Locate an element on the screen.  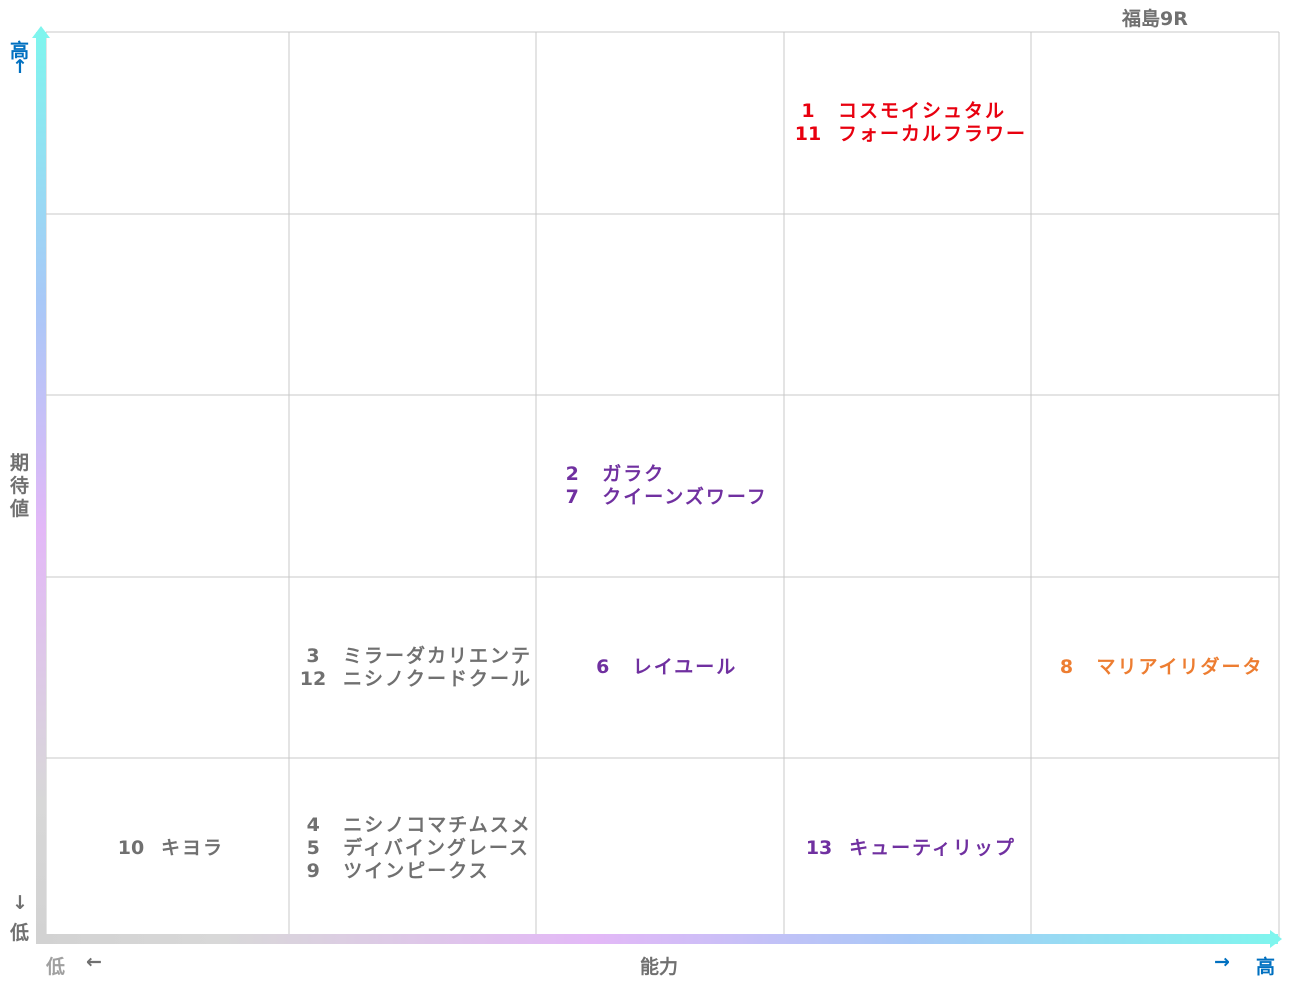
horse-number: 10 is located at coordinates (131, 847).